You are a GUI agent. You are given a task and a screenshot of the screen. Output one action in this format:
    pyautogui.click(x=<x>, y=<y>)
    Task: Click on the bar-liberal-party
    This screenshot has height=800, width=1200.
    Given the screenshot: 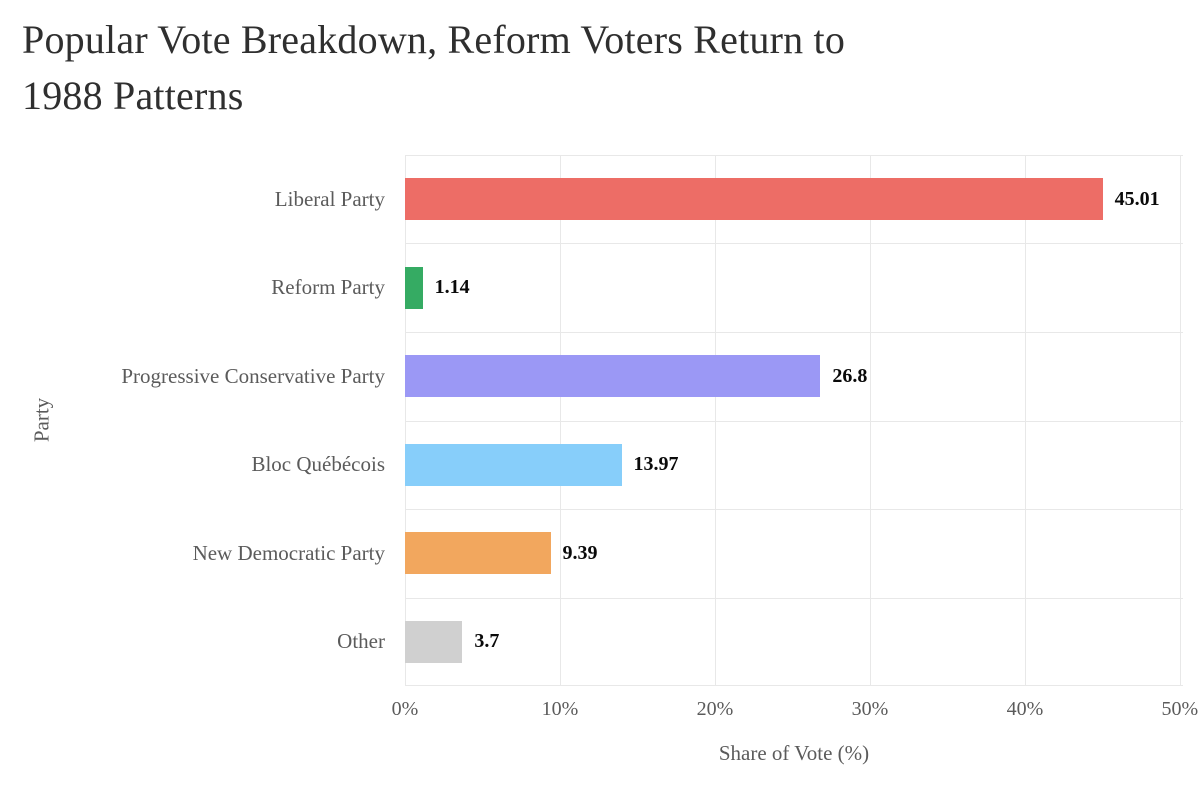 What is the action you would take?
    pyautogui.click(x=754, y=199)
    